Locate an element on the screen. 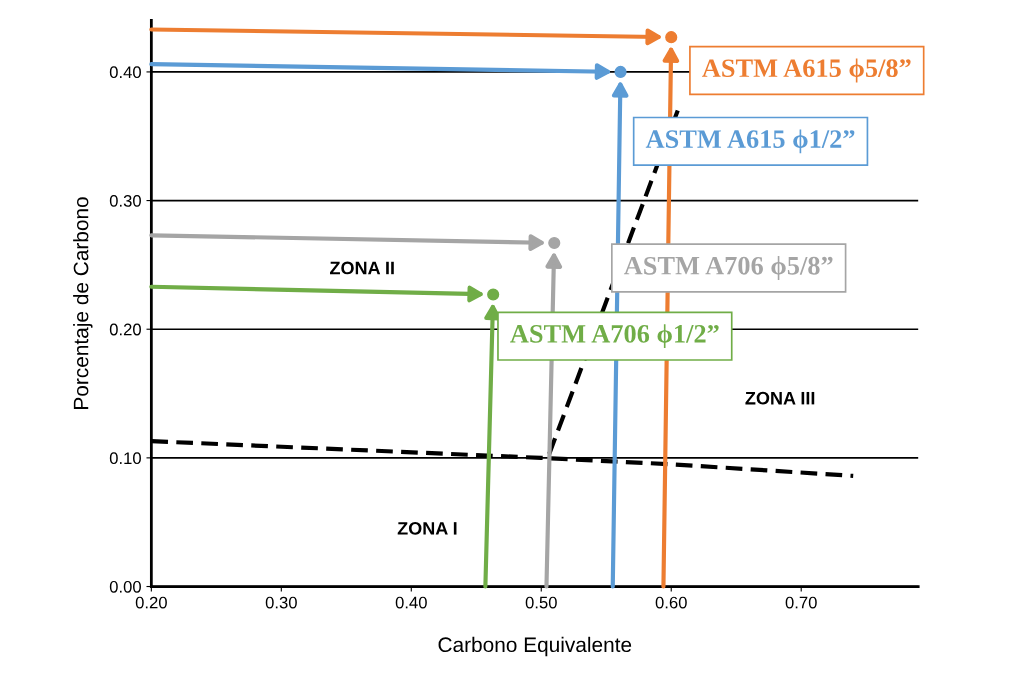 This screenshot has height=682, width=1009. y-tick-label: 0.00 is located at coordinates (125, 586).